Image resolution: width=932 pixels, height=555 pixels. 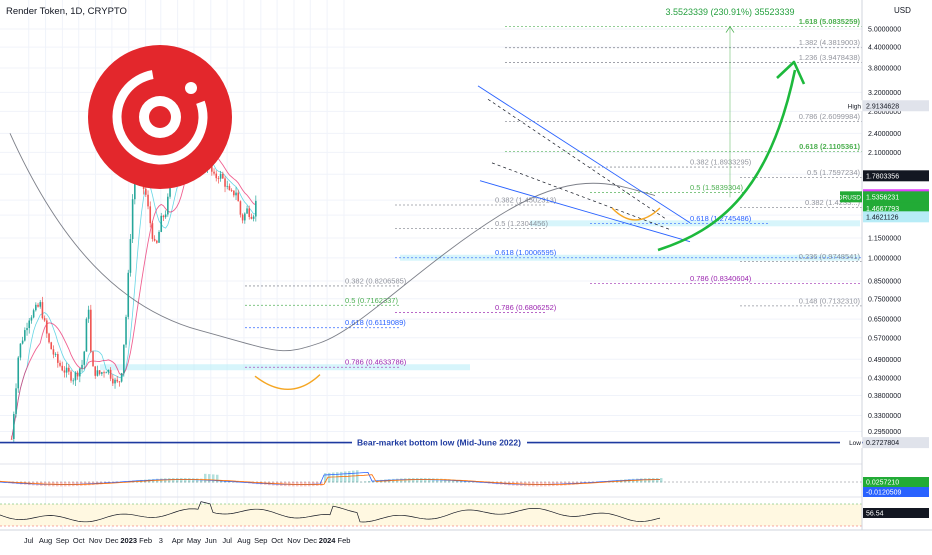 I want to click on x-tick-label: 2023, so click(x=128, y=540).